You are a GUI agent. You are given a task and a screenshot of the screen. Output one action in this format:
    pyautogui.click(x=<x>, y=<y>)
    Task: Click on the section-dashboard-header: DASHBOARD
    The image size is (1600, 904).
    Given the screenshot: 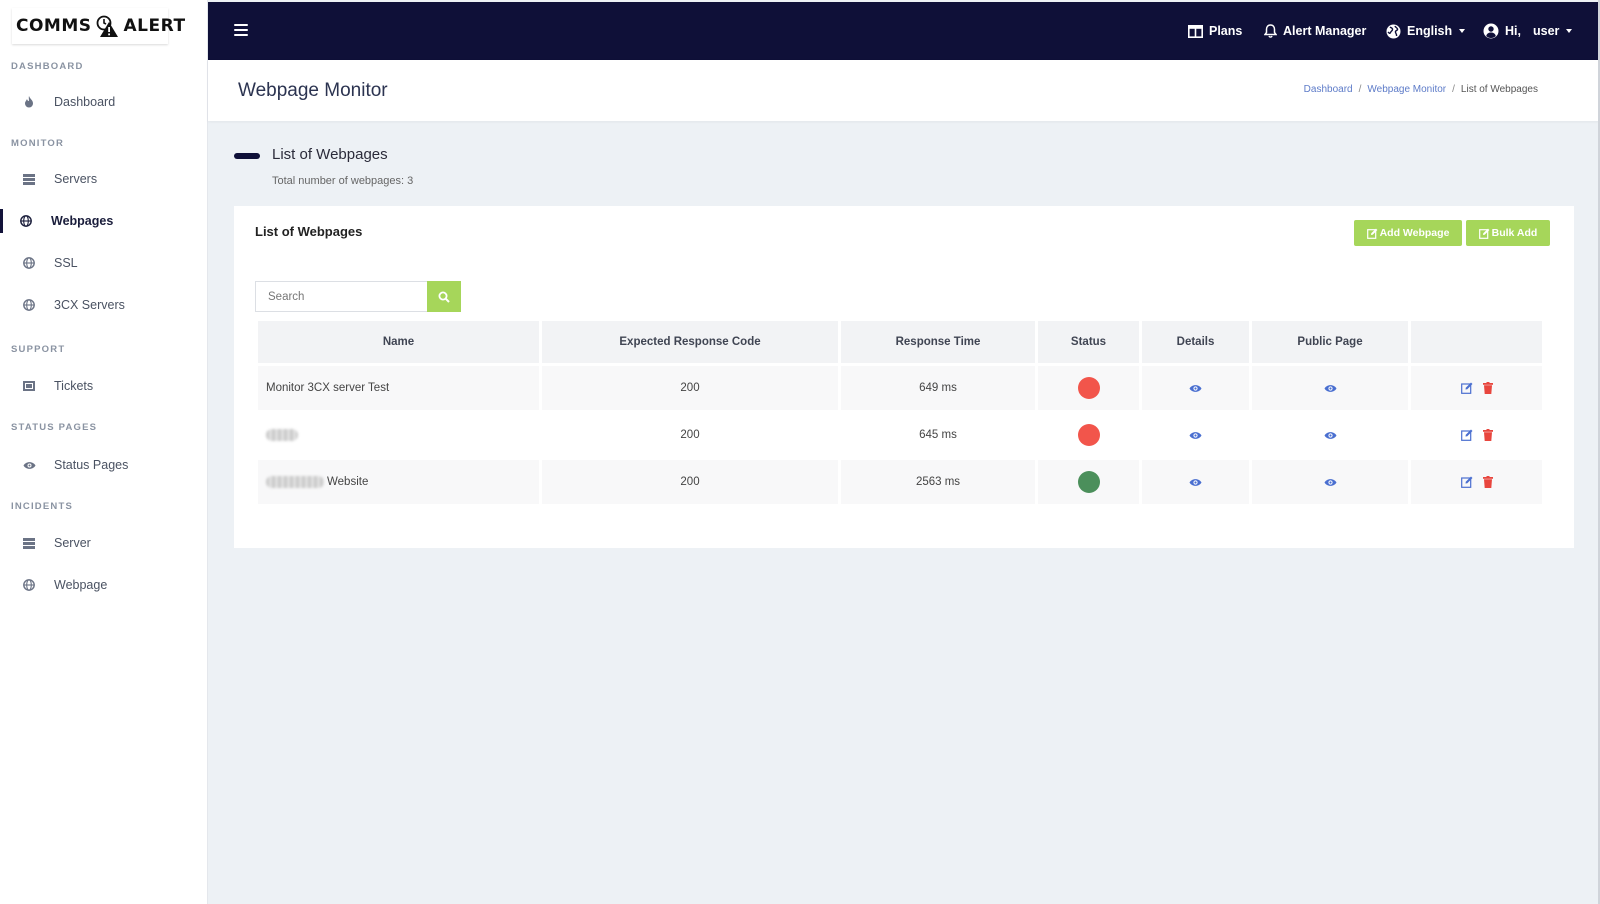 What is the action you would take?
    pyautogui.click(x=47, y=66)
    